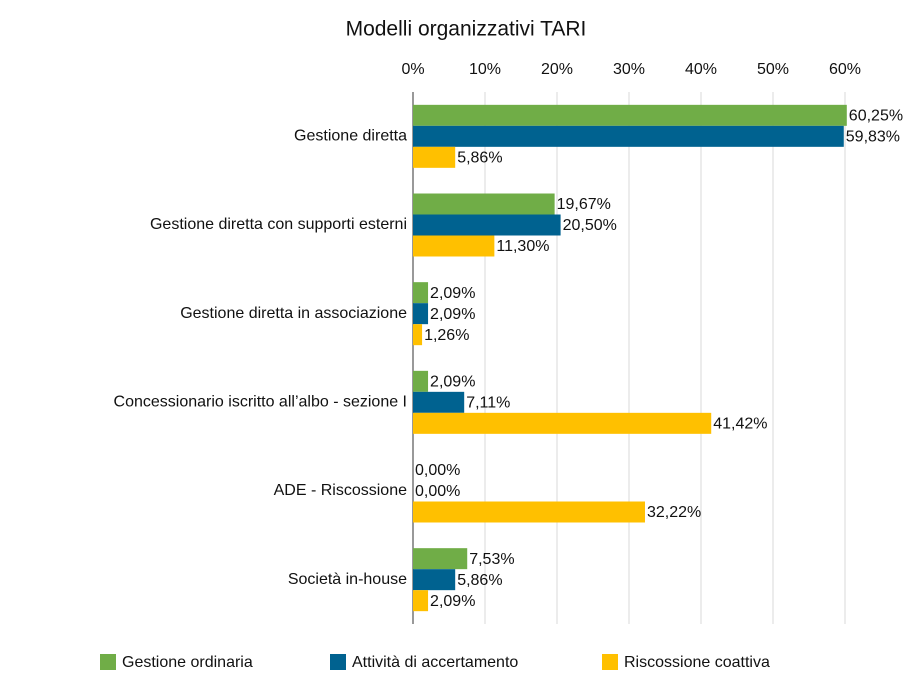 The image size is (920, 690). Describe the element at coordinates (435, 662) in the screenshot. I see `legend-label: Attività di accertamento` at that location.